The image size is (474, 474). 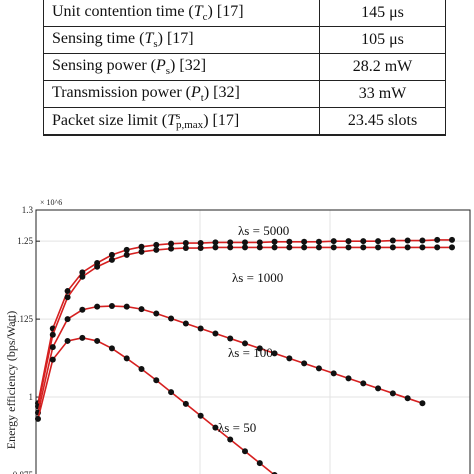 I want to click on table-row: Transmission power (Pt) [32] 33 mW, so click(x=244, y=94).